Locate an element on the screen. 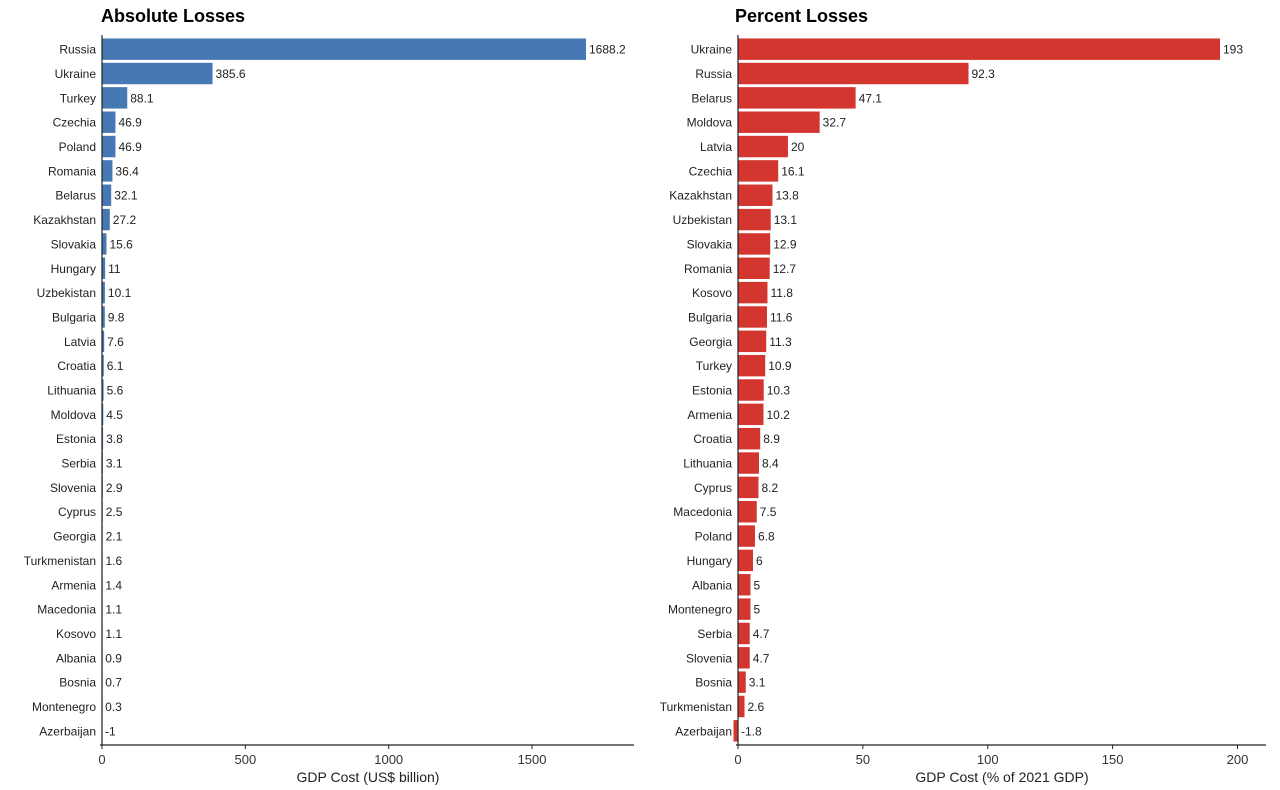 Image resolution: width=1280 pixels, height=790 pixels. category-label: Kosovo is located at coordinates (76, 634).